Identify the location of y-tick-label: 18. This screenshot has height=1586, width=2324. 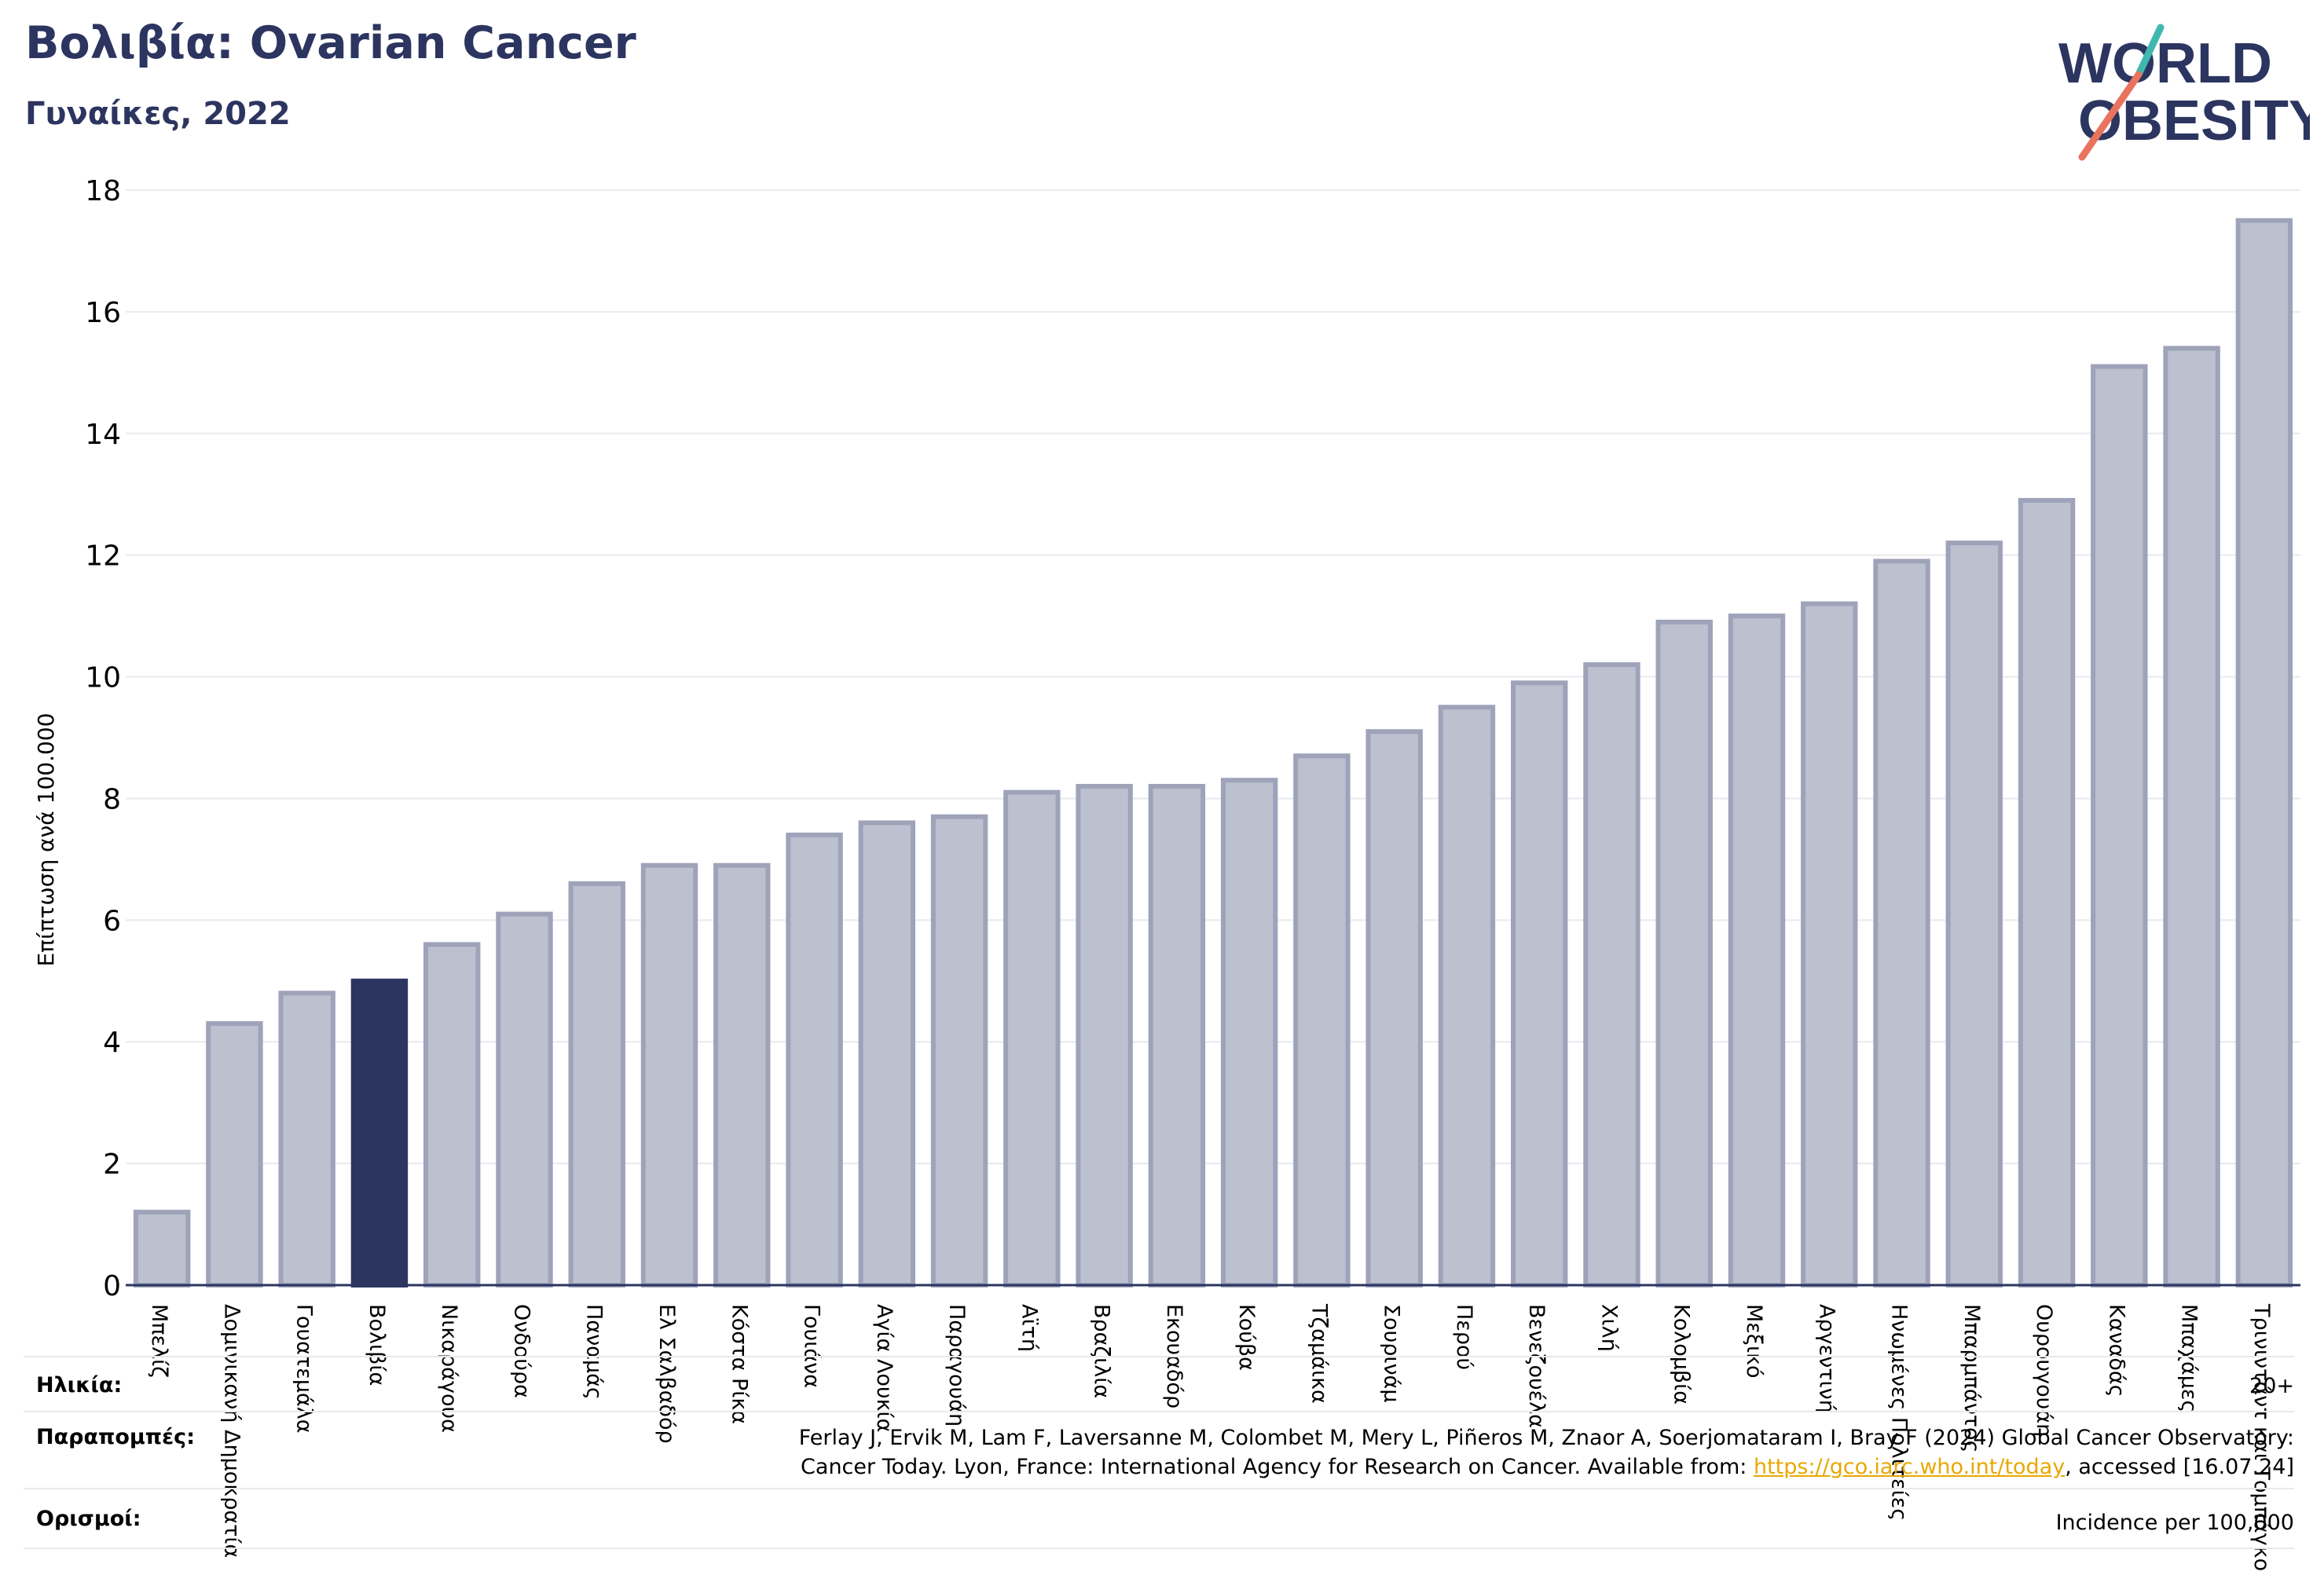
(103, 191).